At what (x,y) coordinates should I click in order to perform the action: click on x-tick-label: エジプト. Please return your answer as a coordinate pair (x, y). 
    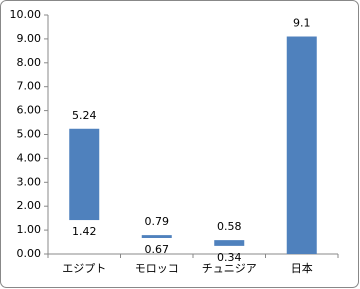
    Looking at the image, I should click on (84, 268).